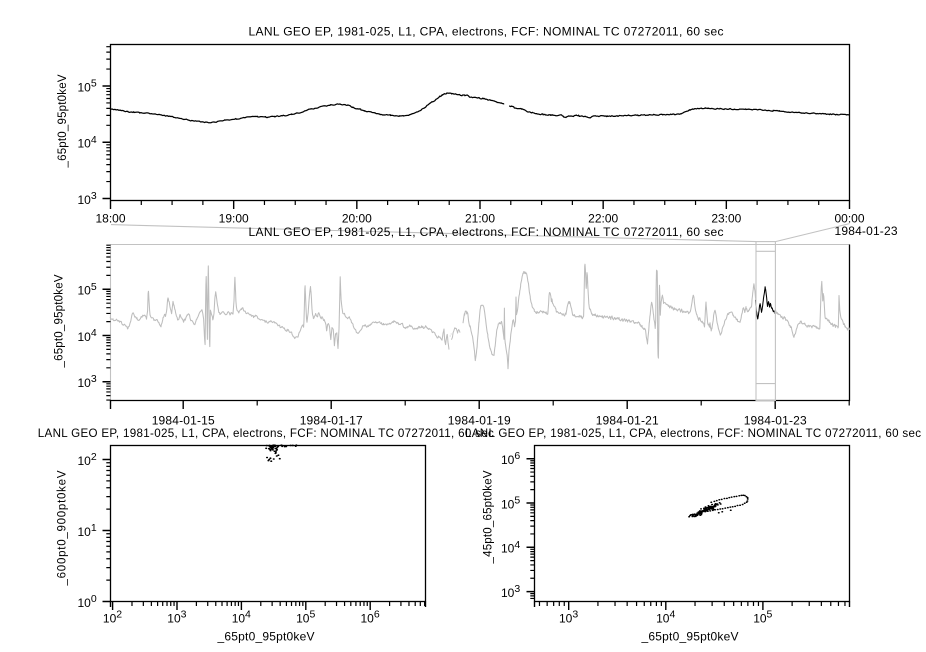  What do you see at coordinates (627, 420) in the screenshot?
I see `svg-text: 1984-01-21` at bounding box center [627, 420].